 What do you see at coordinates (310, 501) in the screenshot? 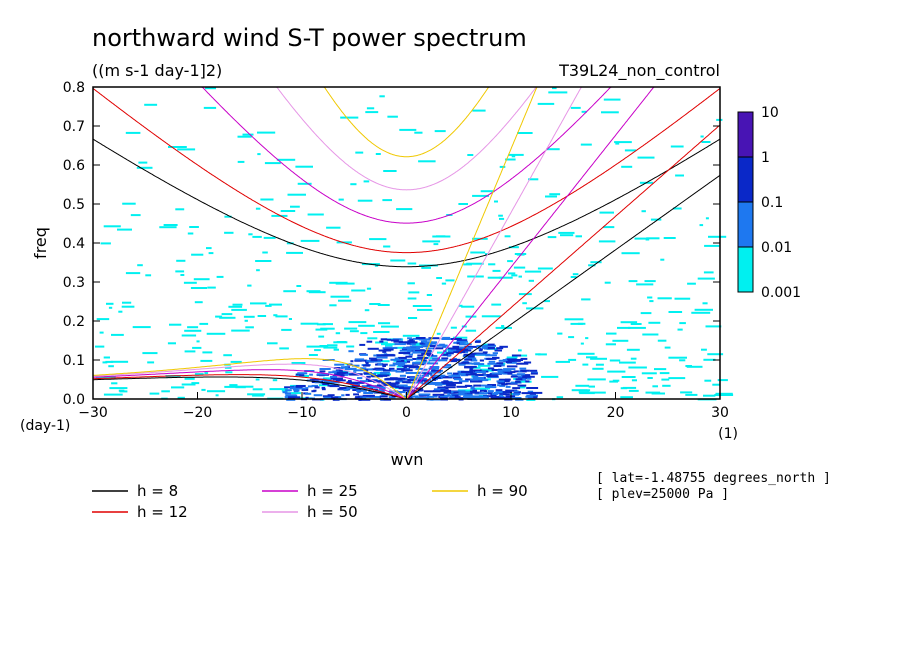
I see `legend: h = 8 h = 12 h = 25 h = 50 h = 90` at bounding box center [310, 501].